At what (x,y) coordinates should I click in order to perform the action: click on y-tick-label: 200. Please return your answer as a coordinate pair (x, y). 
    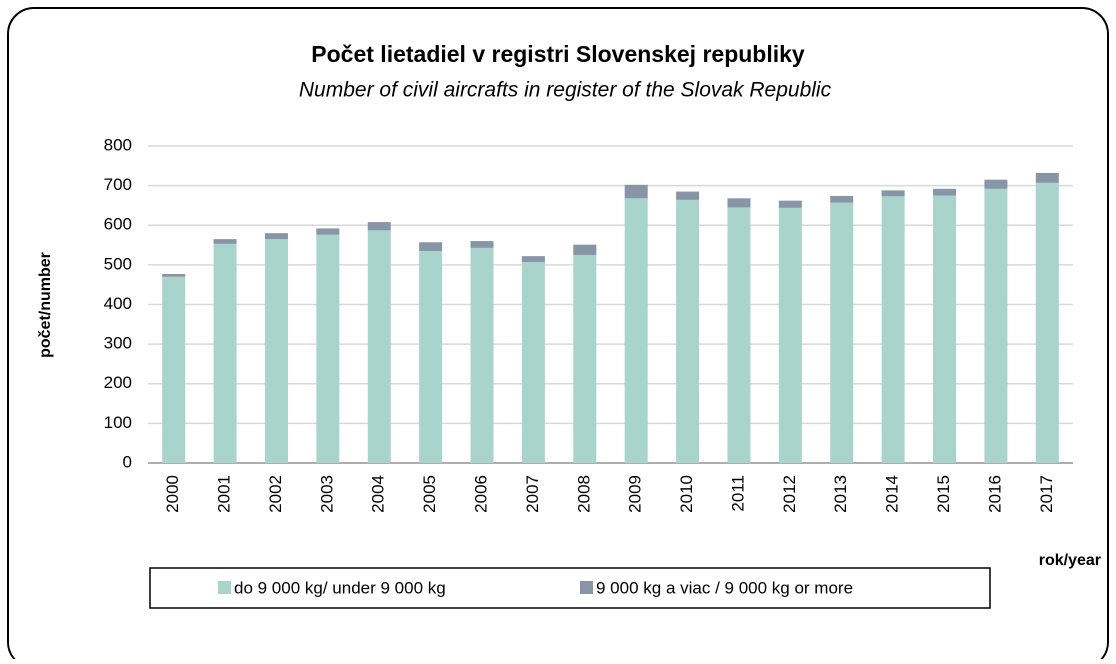
    Looking at the image, I should click on (118, 382).